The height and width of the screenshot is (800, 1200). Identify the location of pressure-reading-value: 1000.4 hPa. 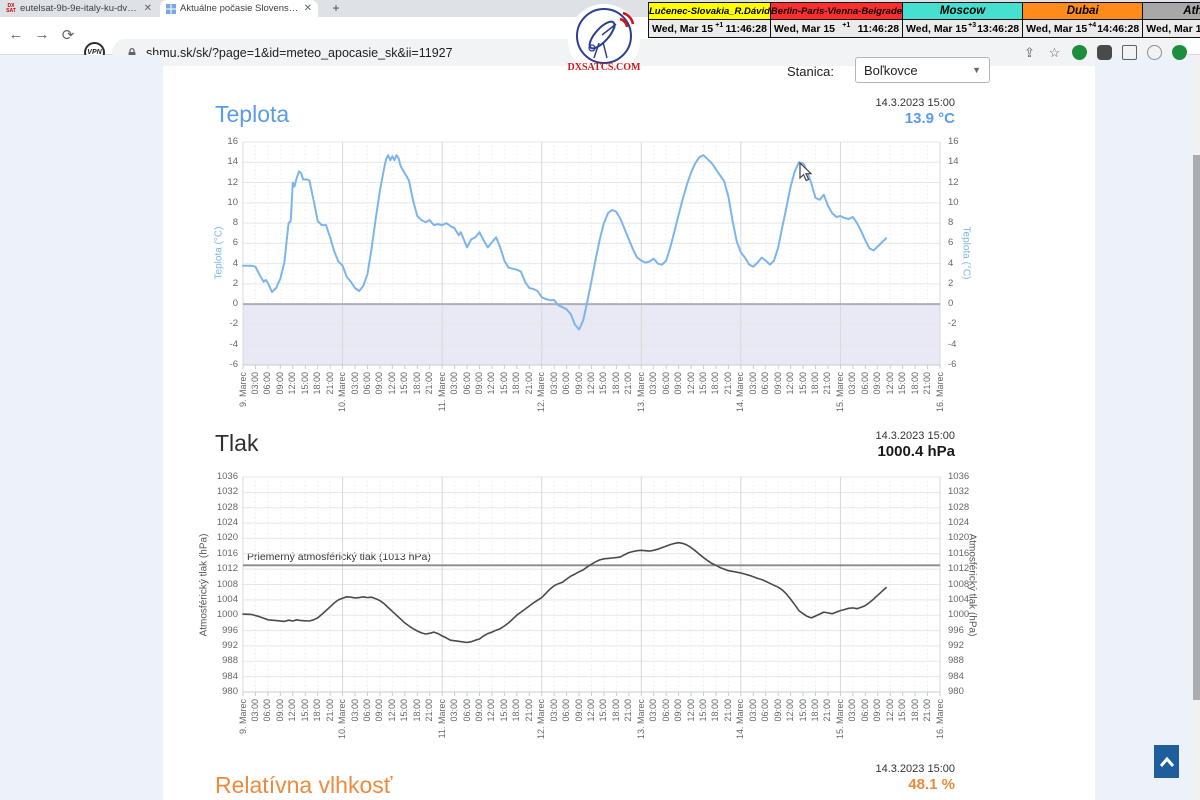
(916, 451).